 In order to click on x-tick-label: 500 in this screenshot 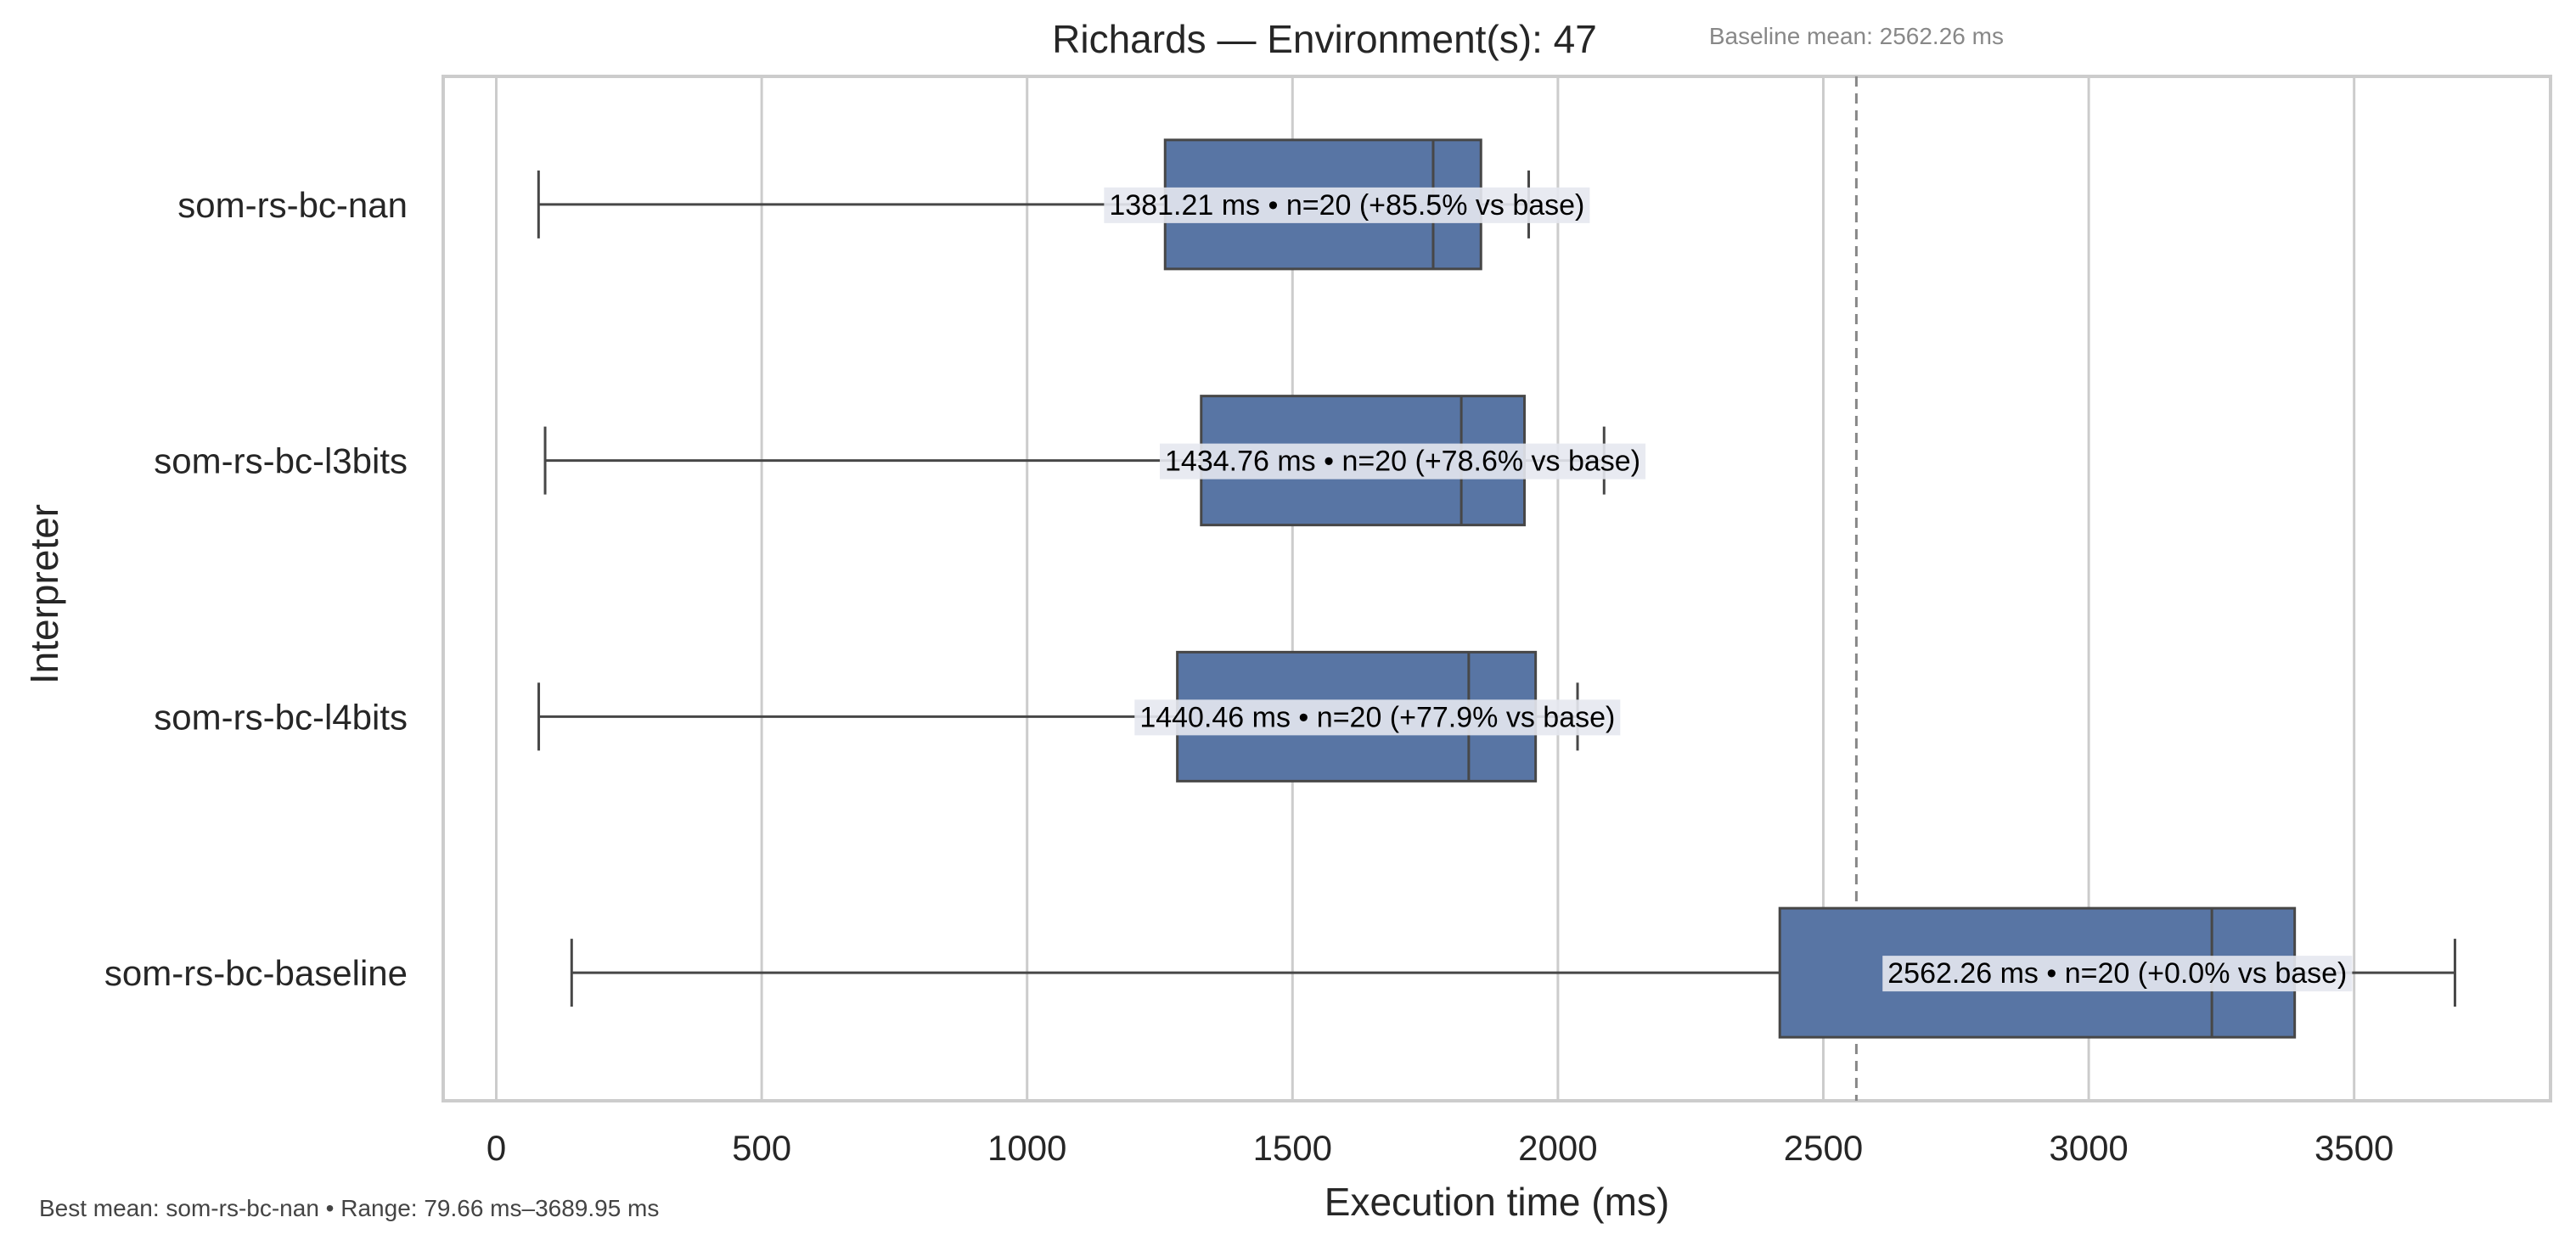, I will do `click(761, 1148)`.